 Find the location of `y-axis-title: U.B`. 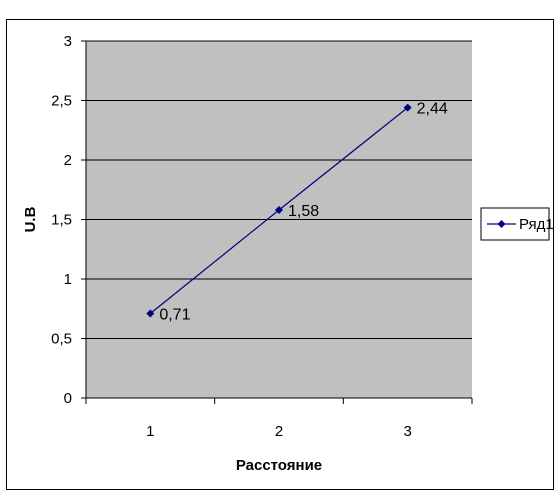

y-axis-title: U.B is located at coordinates (30, 219).